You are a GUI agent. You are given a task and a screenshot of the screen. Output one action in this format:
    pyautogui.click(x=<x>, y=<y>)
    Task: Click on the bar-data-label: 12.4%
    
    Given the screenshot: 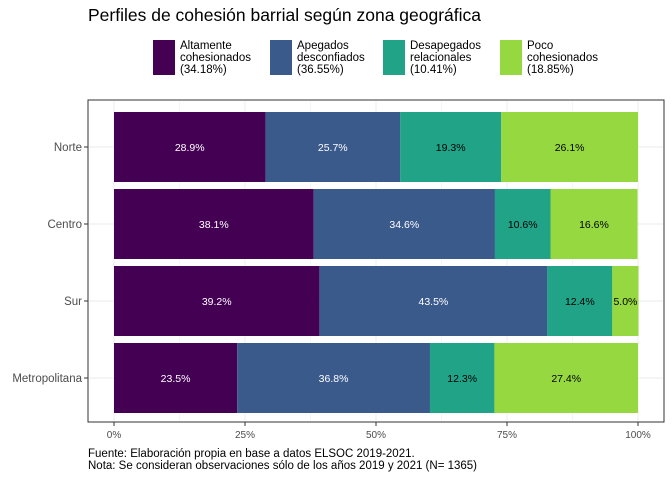 What is the action you would take?
    pyautogui.click(x=580, y=302)
    